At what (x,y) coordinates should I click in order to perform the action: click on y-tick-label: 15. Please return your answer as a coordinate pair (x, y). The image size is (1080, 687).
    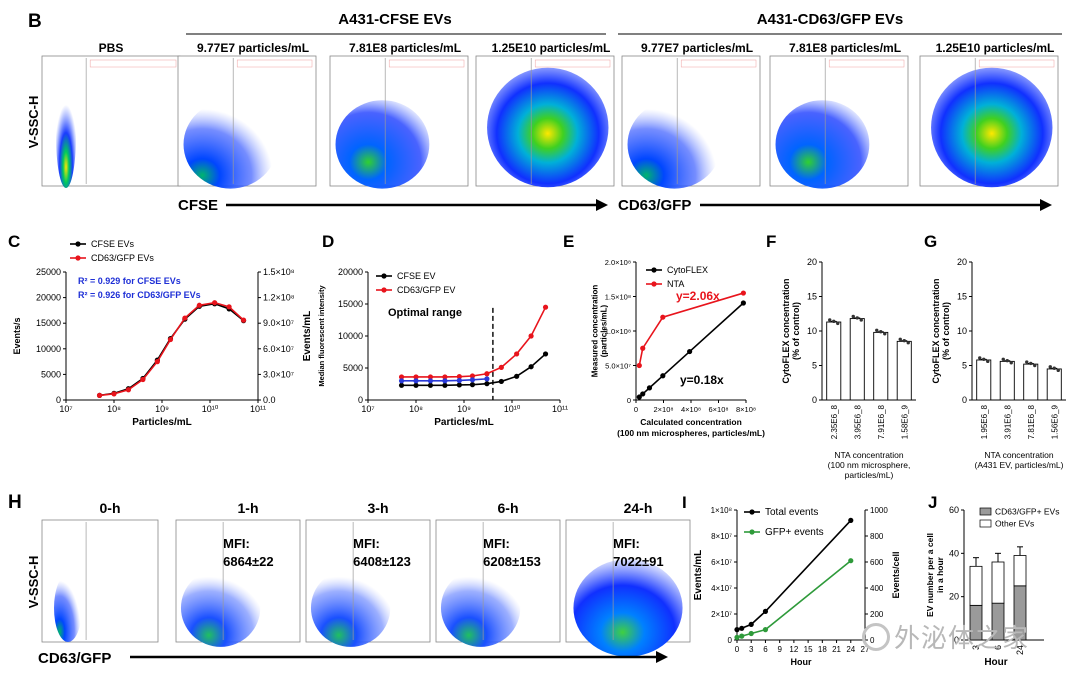
    Looking at the image, I should click on (812, 297).